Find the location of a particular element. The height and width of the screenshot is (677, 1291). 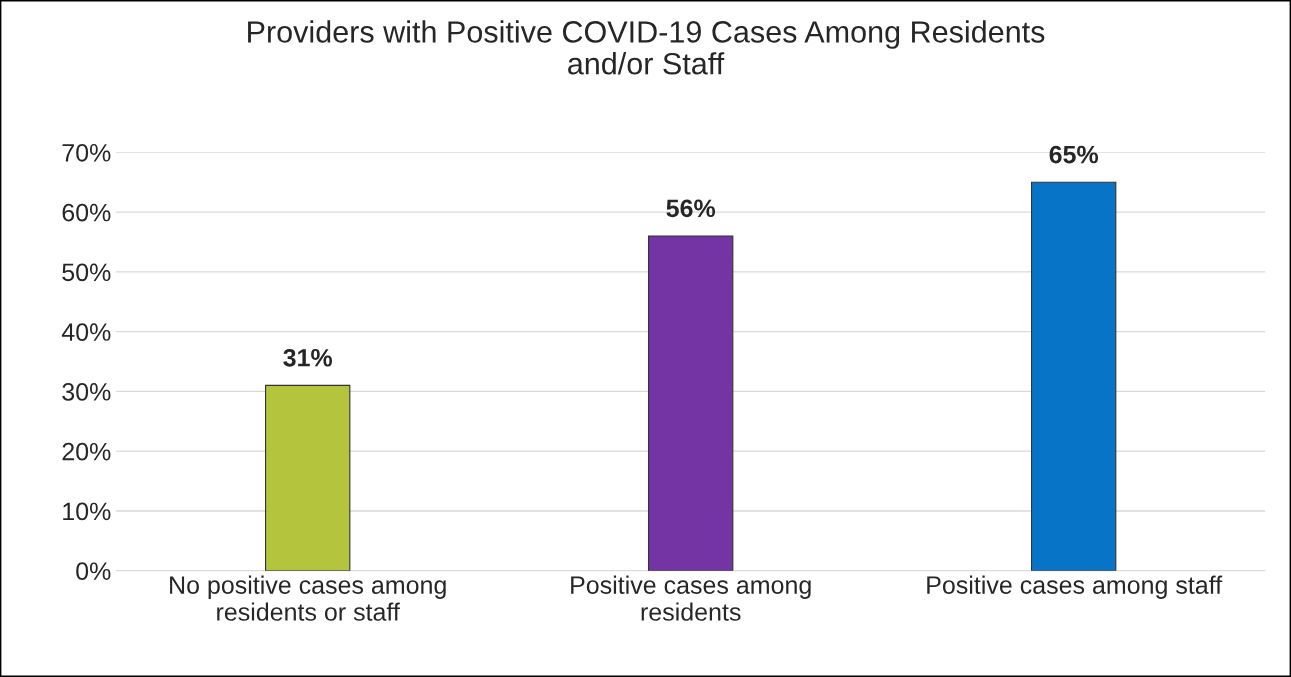

y-tick-label: 70% is located at coordinates (86, 152).